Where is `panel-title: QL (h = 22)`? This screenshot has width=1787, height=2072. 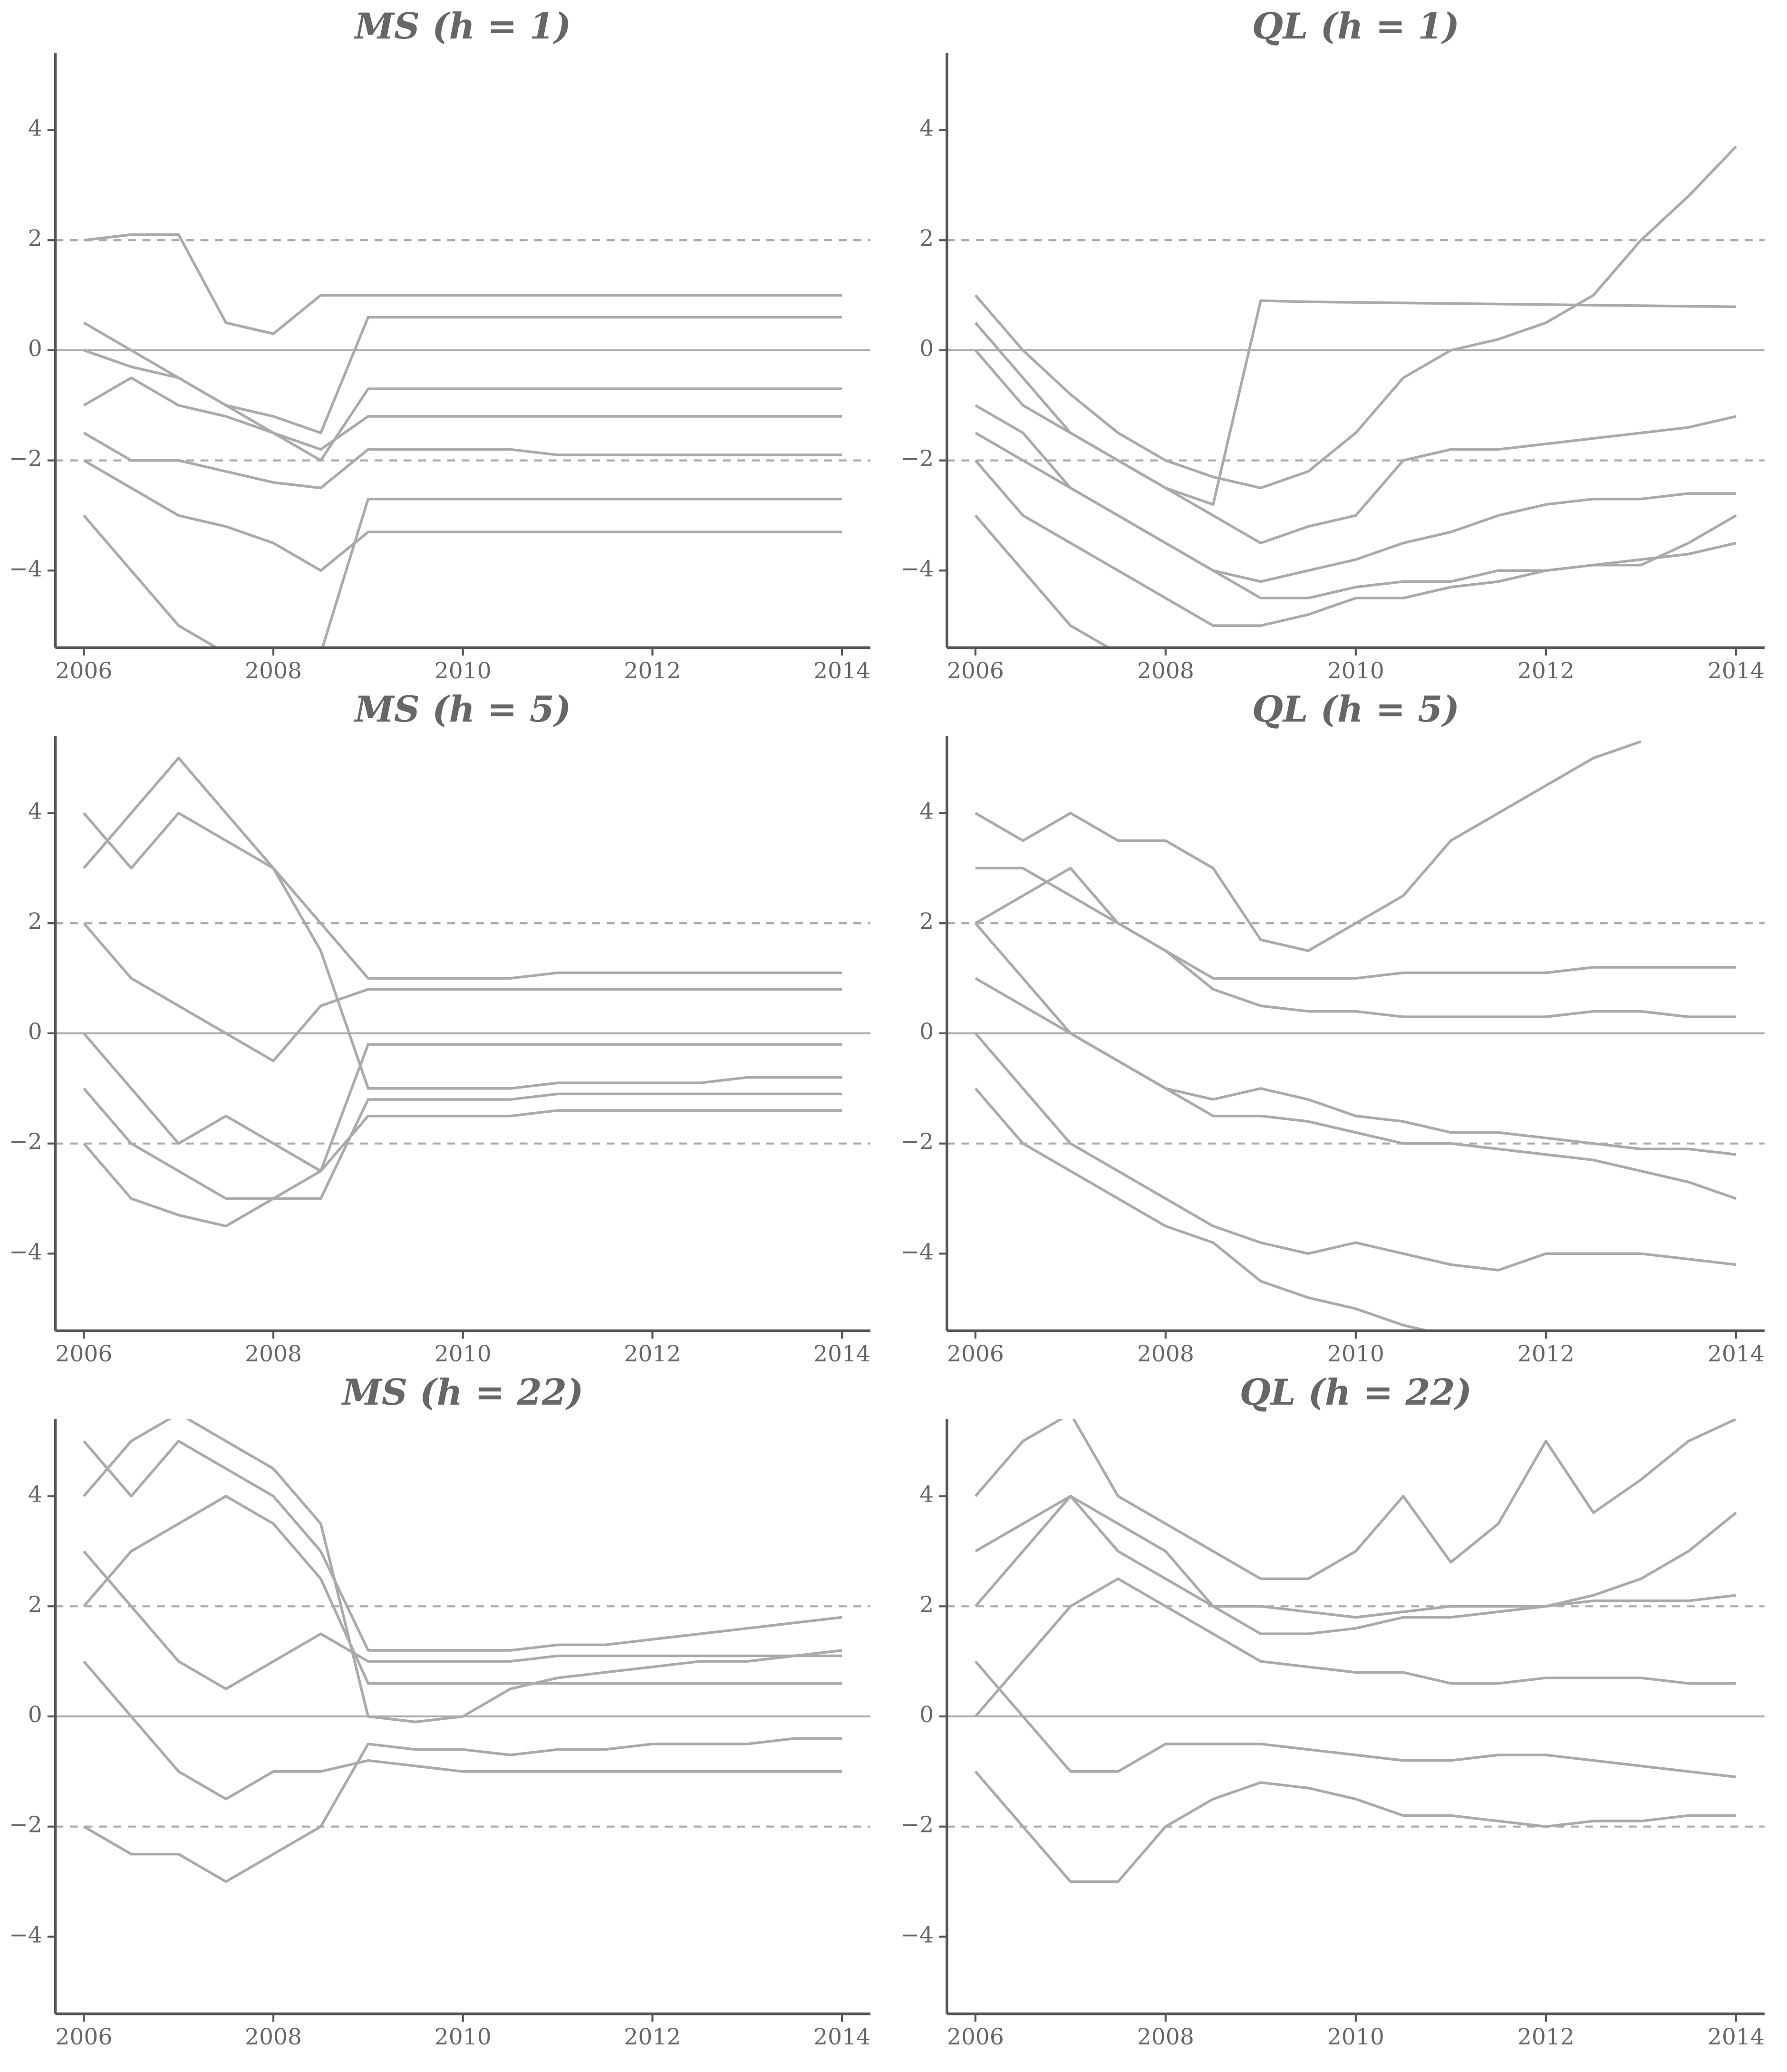 panel-title: QL (h = 22) is located at coordinates (1356, 1392).